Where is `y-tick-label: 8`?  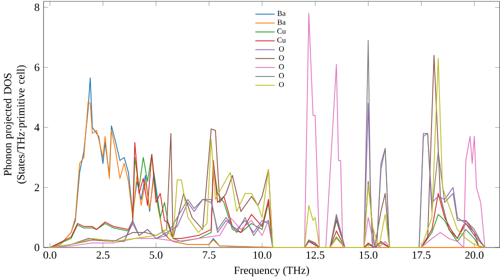 y-tick-label: 8 is located at coordinates (37, 8).